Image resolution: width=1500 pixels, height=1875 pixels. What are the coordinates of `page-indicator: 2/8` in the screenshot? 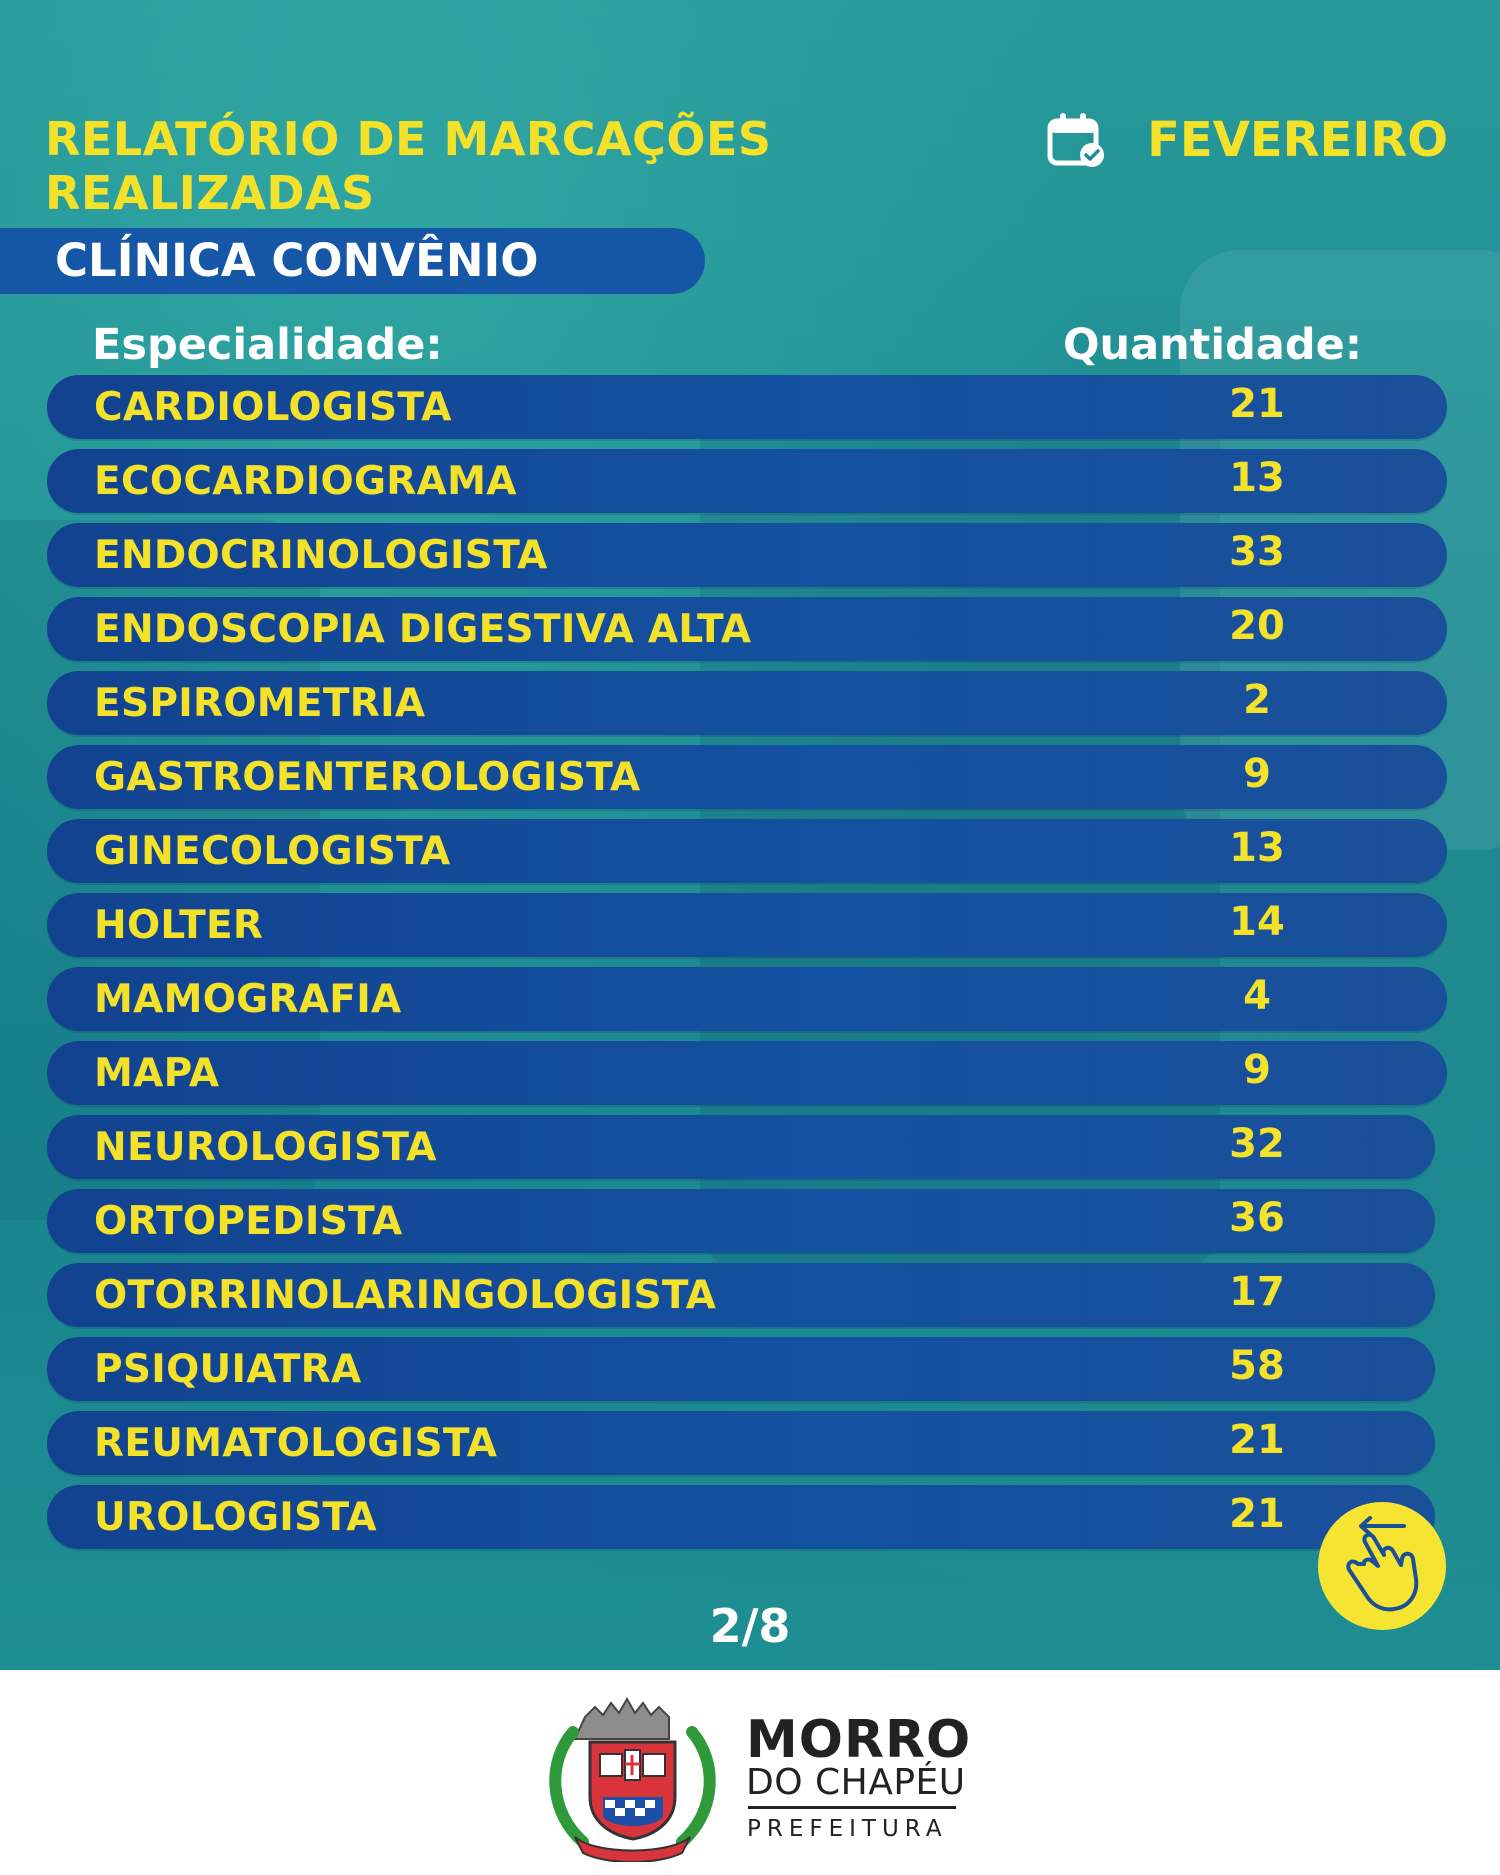 It's located at (750, 1626).